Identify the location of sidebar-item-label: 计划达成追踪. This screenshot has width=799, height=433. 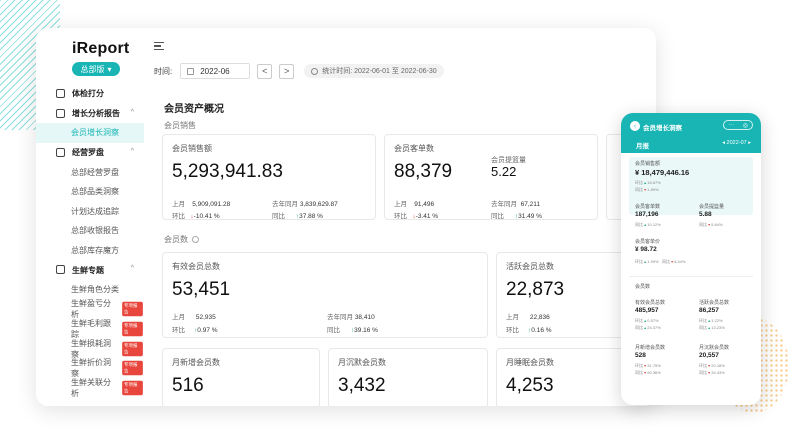
(95, 211).